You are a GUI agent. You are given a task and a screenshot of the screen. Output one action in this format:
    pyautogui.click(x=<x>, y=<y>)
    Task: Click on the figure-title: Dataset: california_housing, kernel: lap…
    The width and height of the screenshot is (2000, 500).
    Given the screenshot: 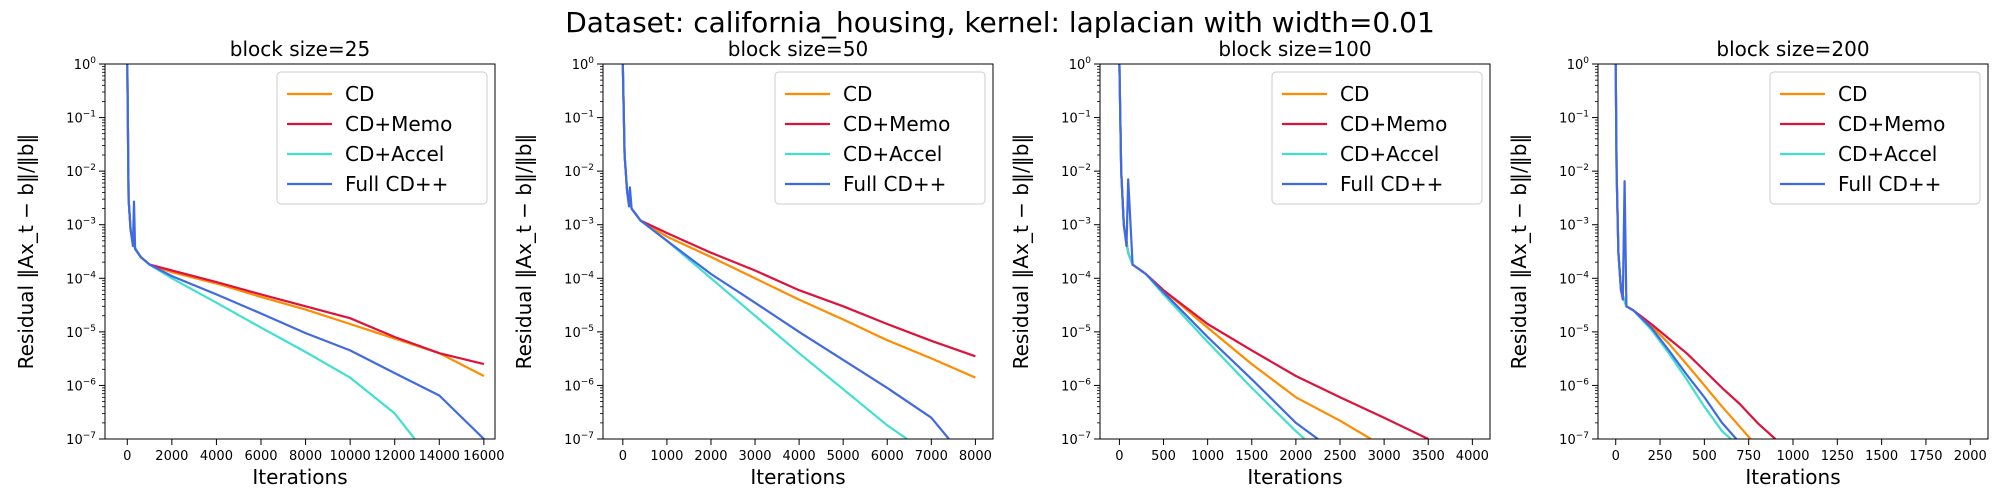 What is the action you would take?
    pyautogui.click(x=1000, y=22)
    